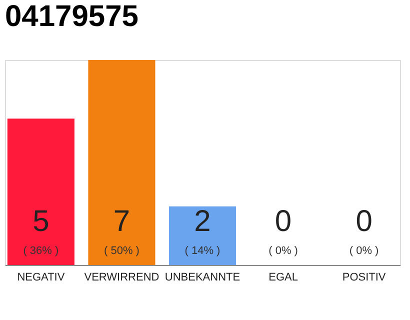  I want to click on chart-title: 04179575, so click(71, 16).